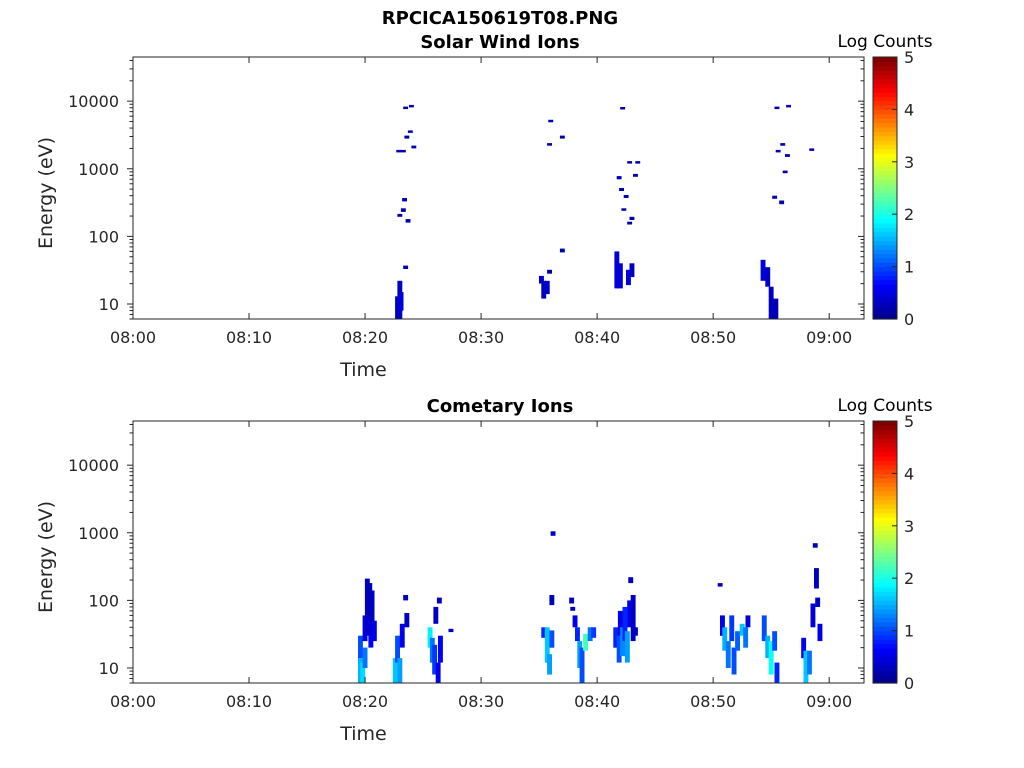 Image resolution: width=1024 pixels, height=768 pixels. What do you see at coordinates (909, 683) in the screenshot?
I see `colorbar-tick-label: 0` at bounding box center [909, 683].